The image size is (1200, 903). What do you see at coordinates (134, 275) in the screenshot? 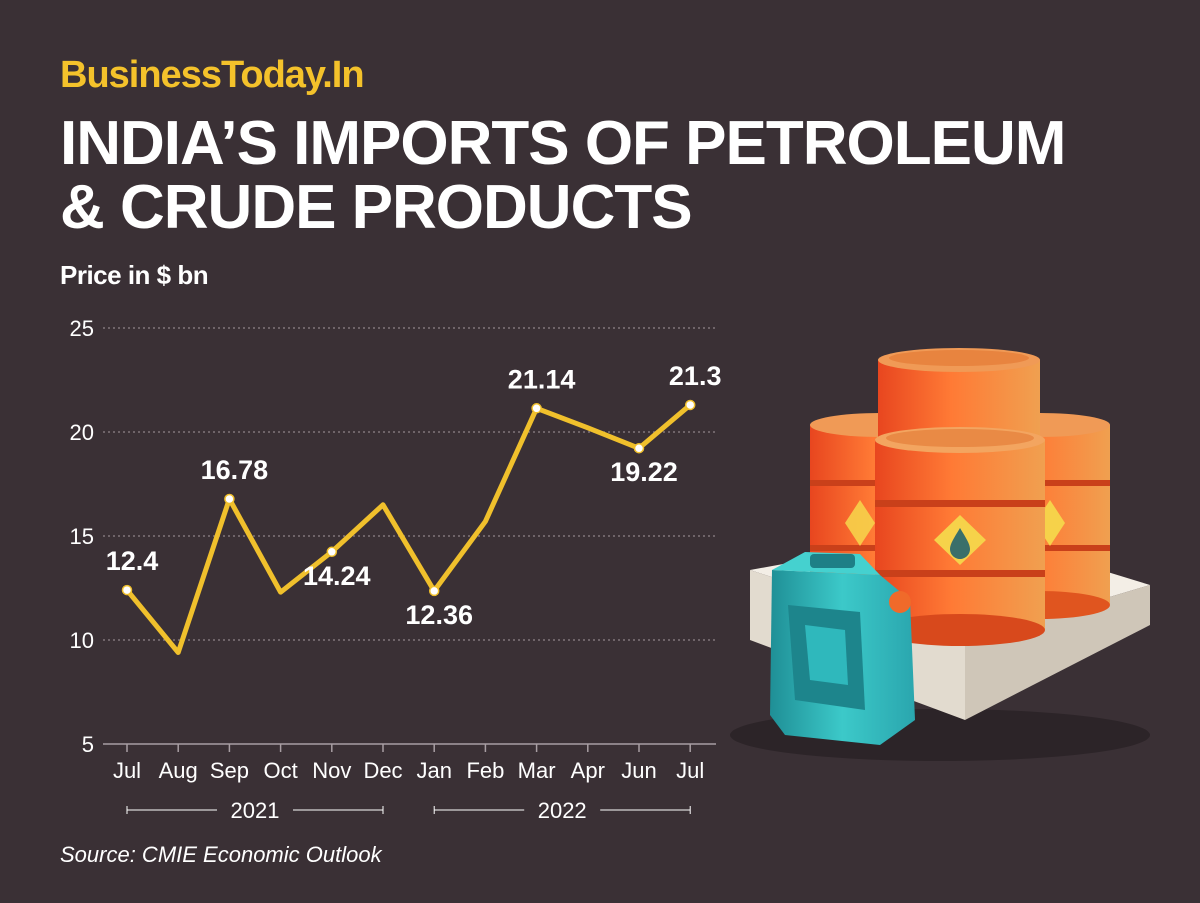
I see `unit-label: Price in $ bn` at bounding box center [134, 275].